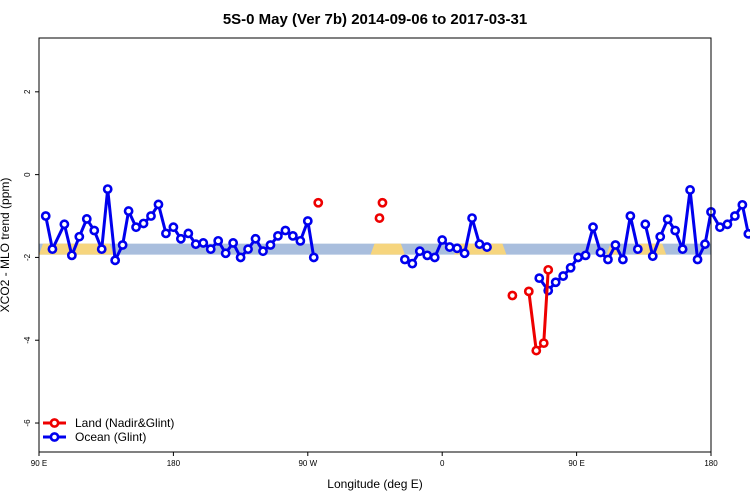 Image resolution: width=750 pixels, height=500 pixels. I want to click on series-land-nadir-glint-, so click(433, 276).